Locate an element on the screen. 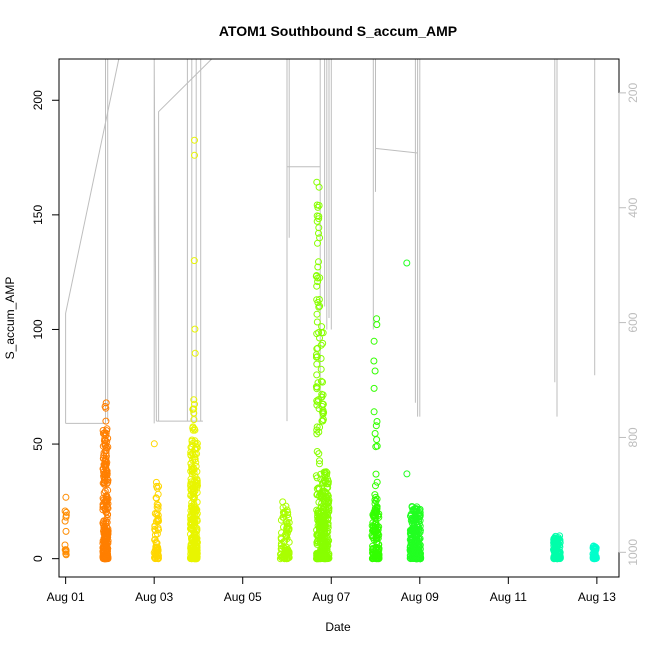 The height and width of the screenshot is (650, 650). y-axis-label: S_accum_AMP is located at coordinates (10, 318).